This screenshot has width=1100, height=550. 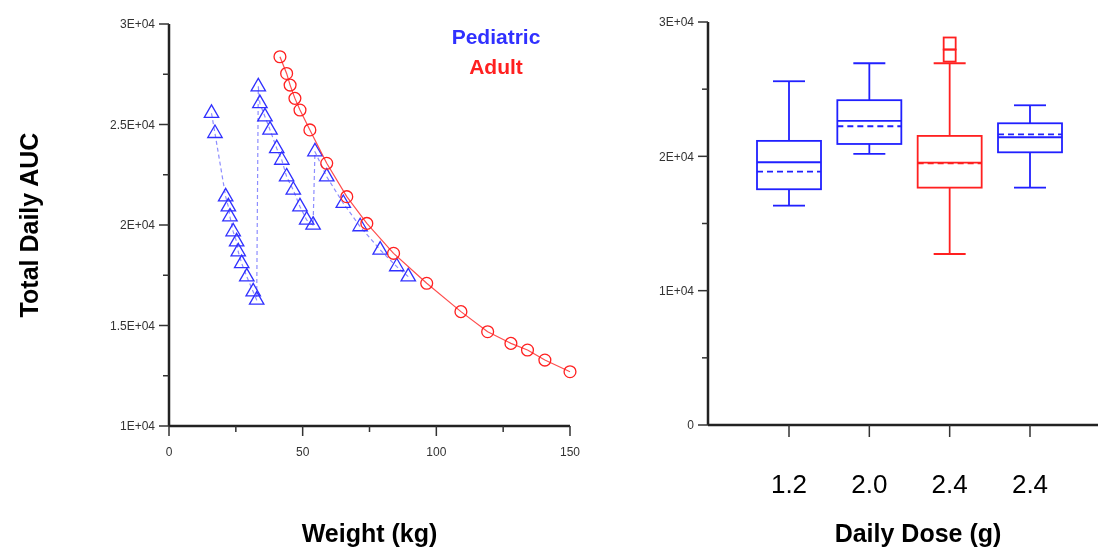 What do you see at coordinates (789, 484) in the screenshot?
I see `x-tick-label: 1.2` at bounding box center [789, 484].